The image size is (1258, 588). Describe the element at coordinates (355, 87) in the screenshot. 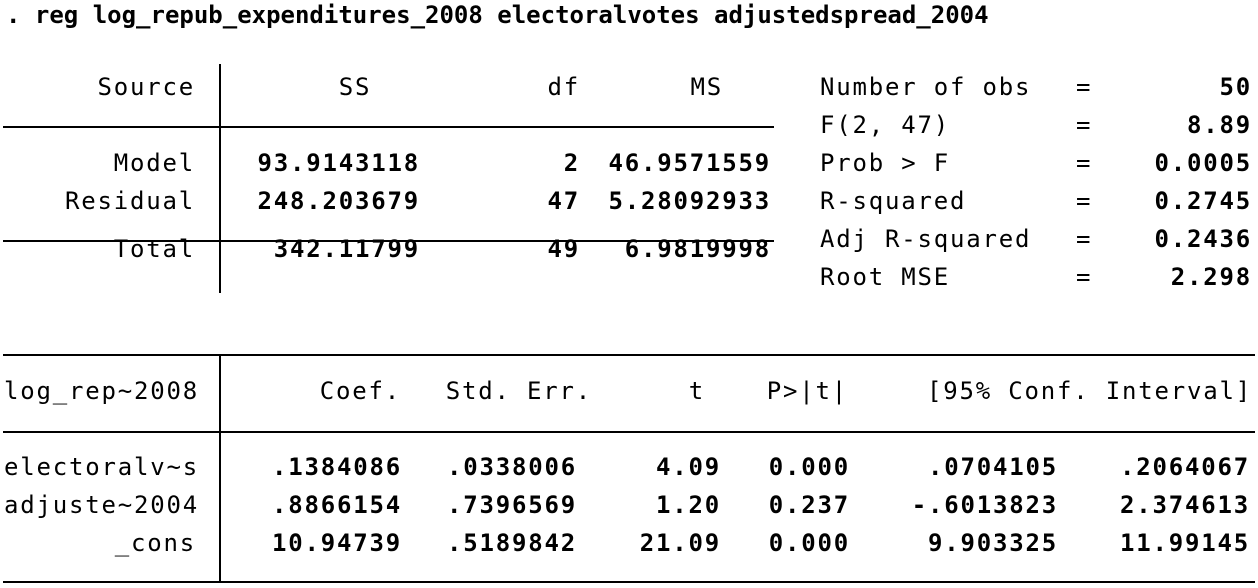

I see `anova-header-ss: SS` at that location.